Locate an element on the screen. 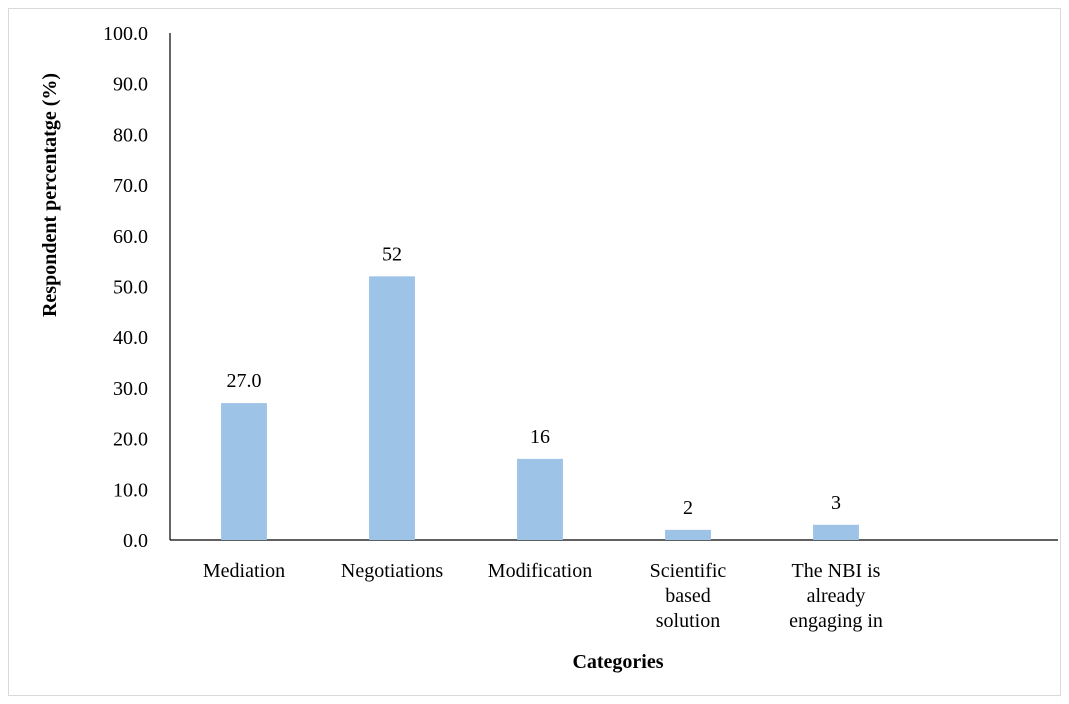 The width and height of the screenshot is (1069, 704). data-label: 16 is located at coordinates (540, 437).